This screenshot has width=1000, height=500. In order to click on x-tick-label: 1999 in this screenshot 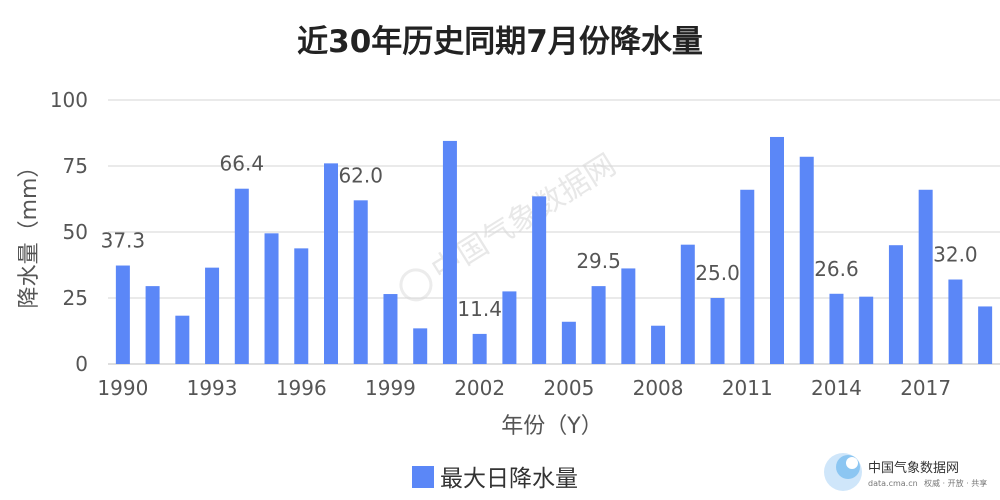, I will do `click(390, 388)`.